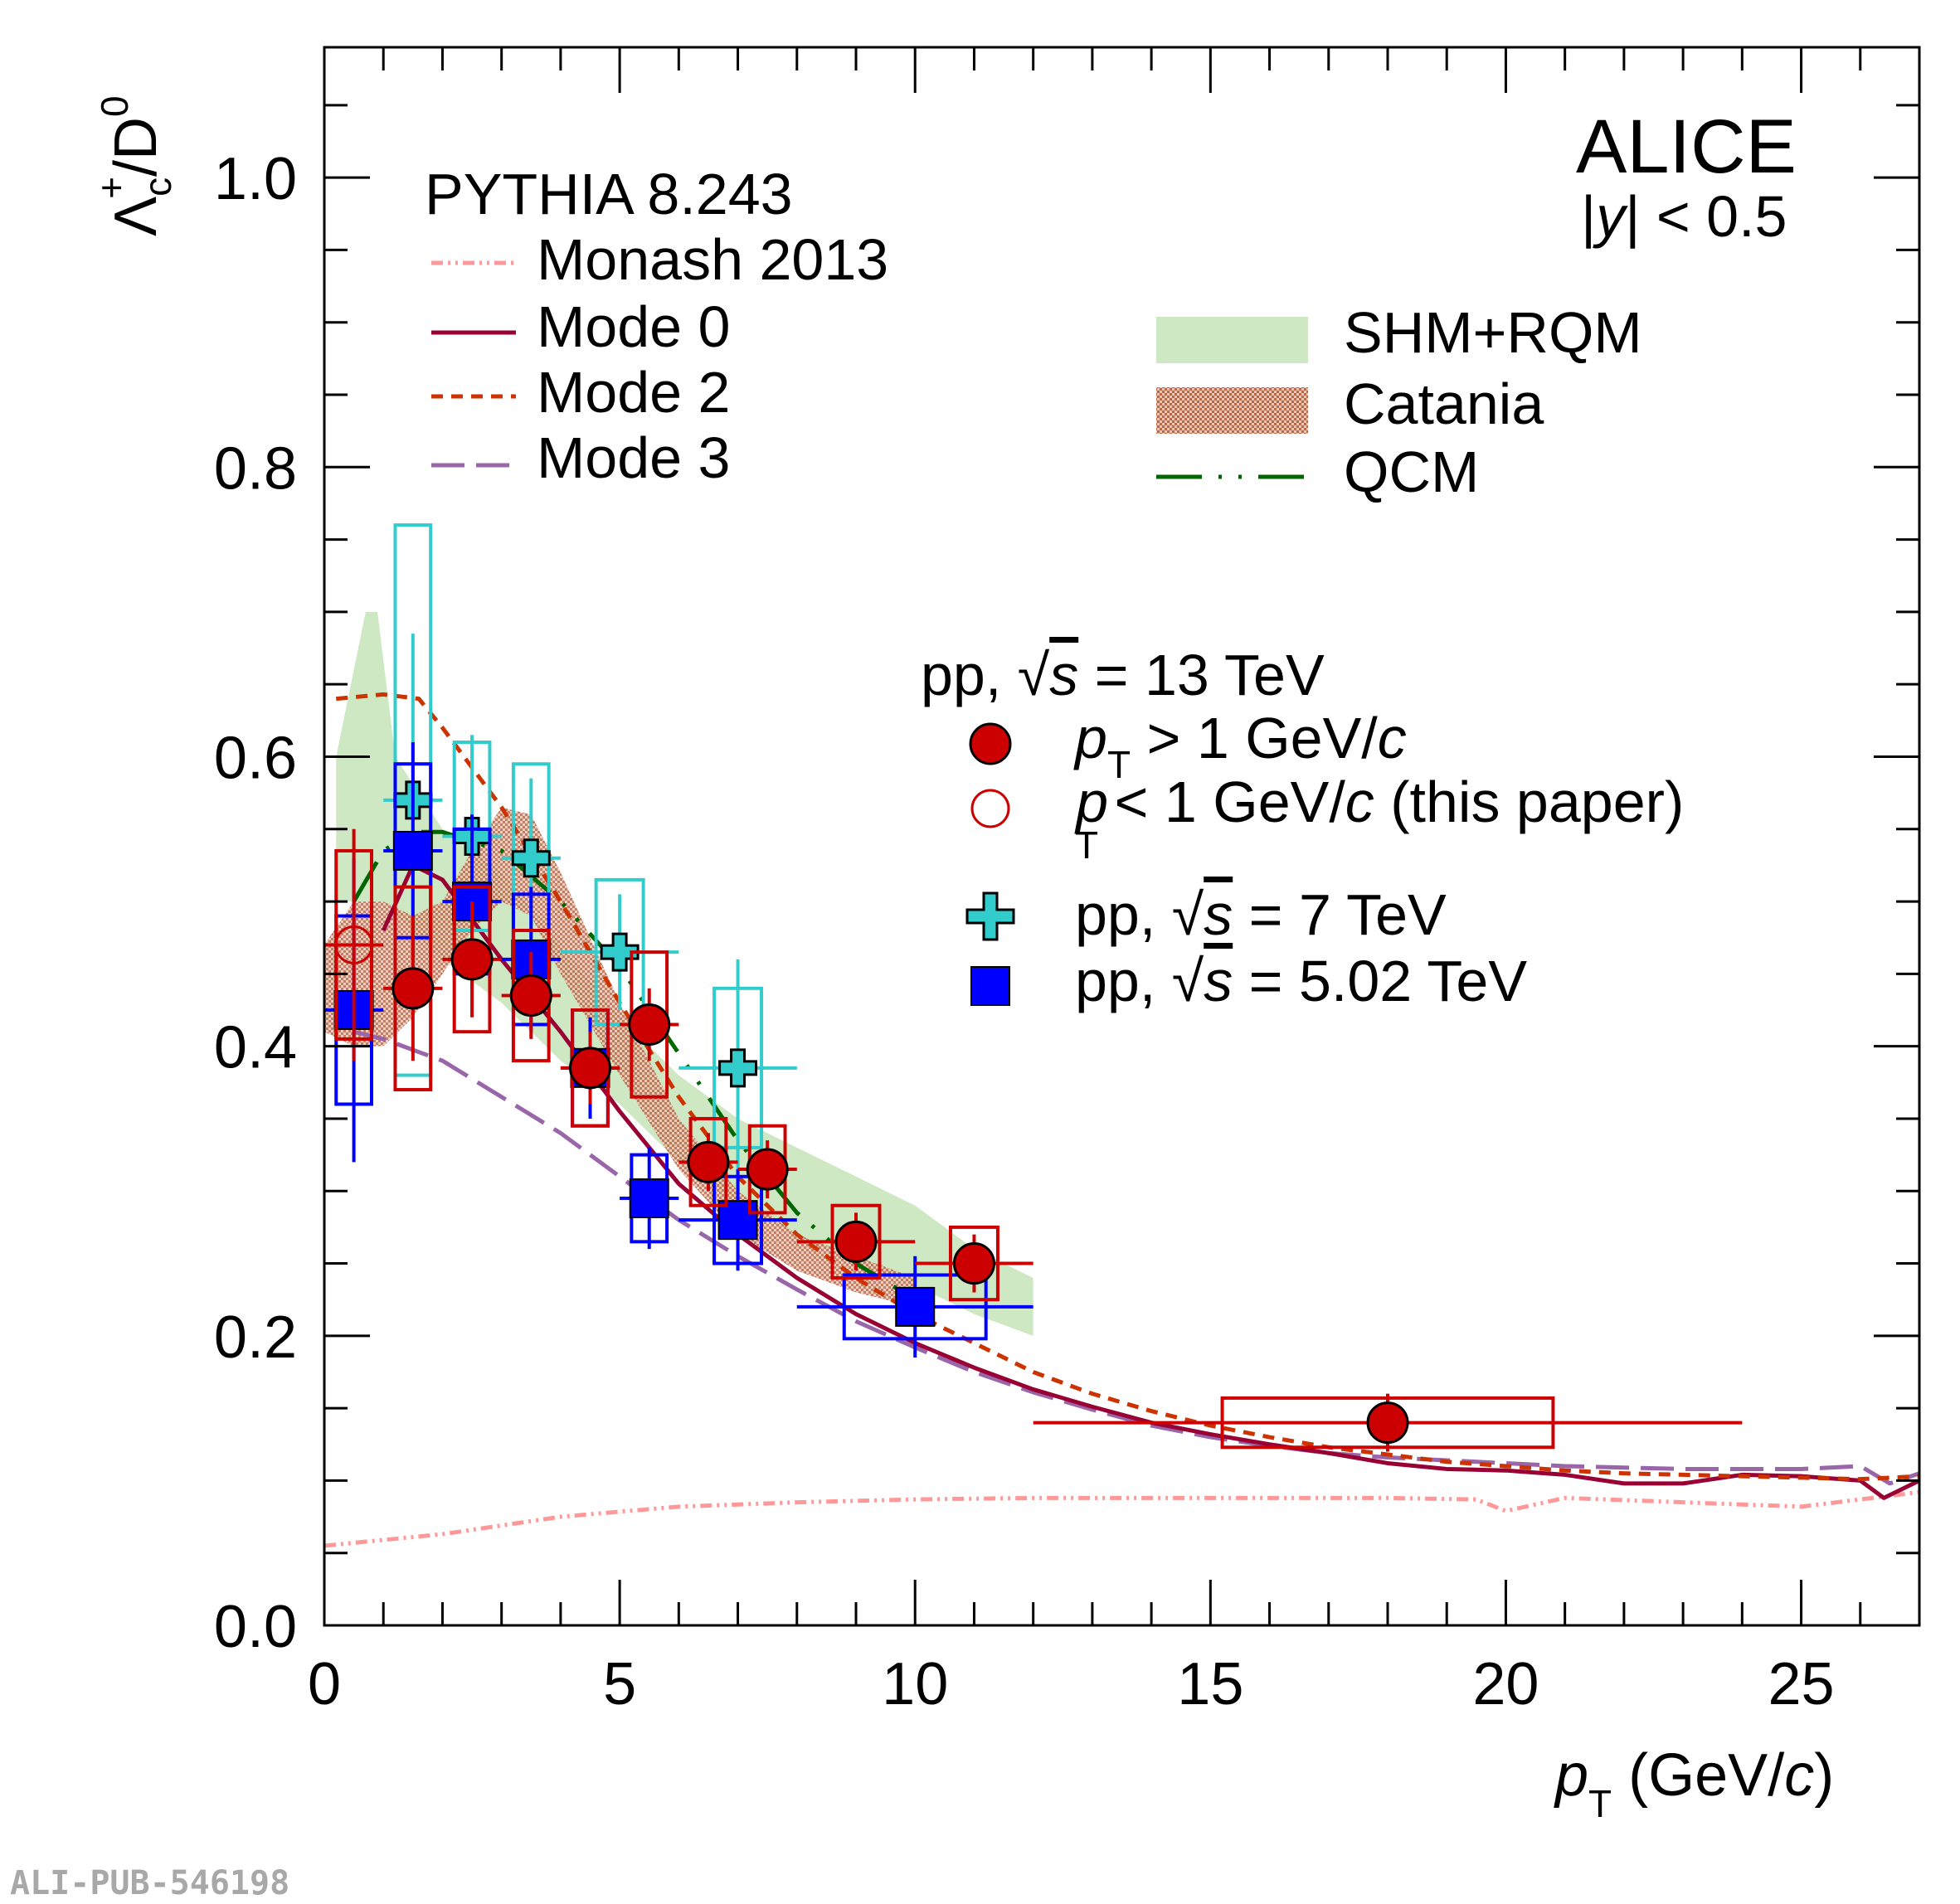  I want to click on svg-text: pT (GeV/c), so click(1694, 1783).